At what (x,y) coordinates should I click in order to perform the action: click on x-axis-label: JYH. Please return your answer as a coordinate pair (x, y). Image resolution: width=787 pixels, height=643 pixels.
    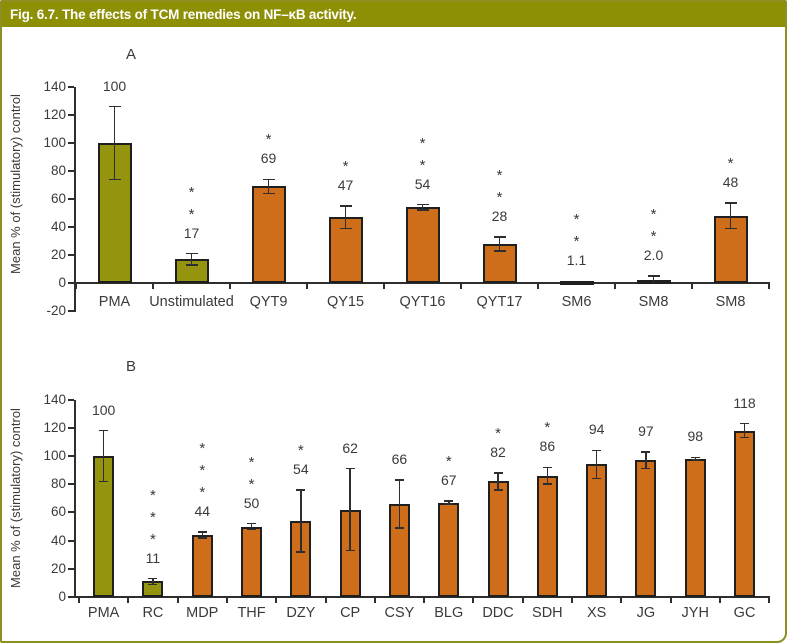
    Looking at the image, I should click on (695, 613).